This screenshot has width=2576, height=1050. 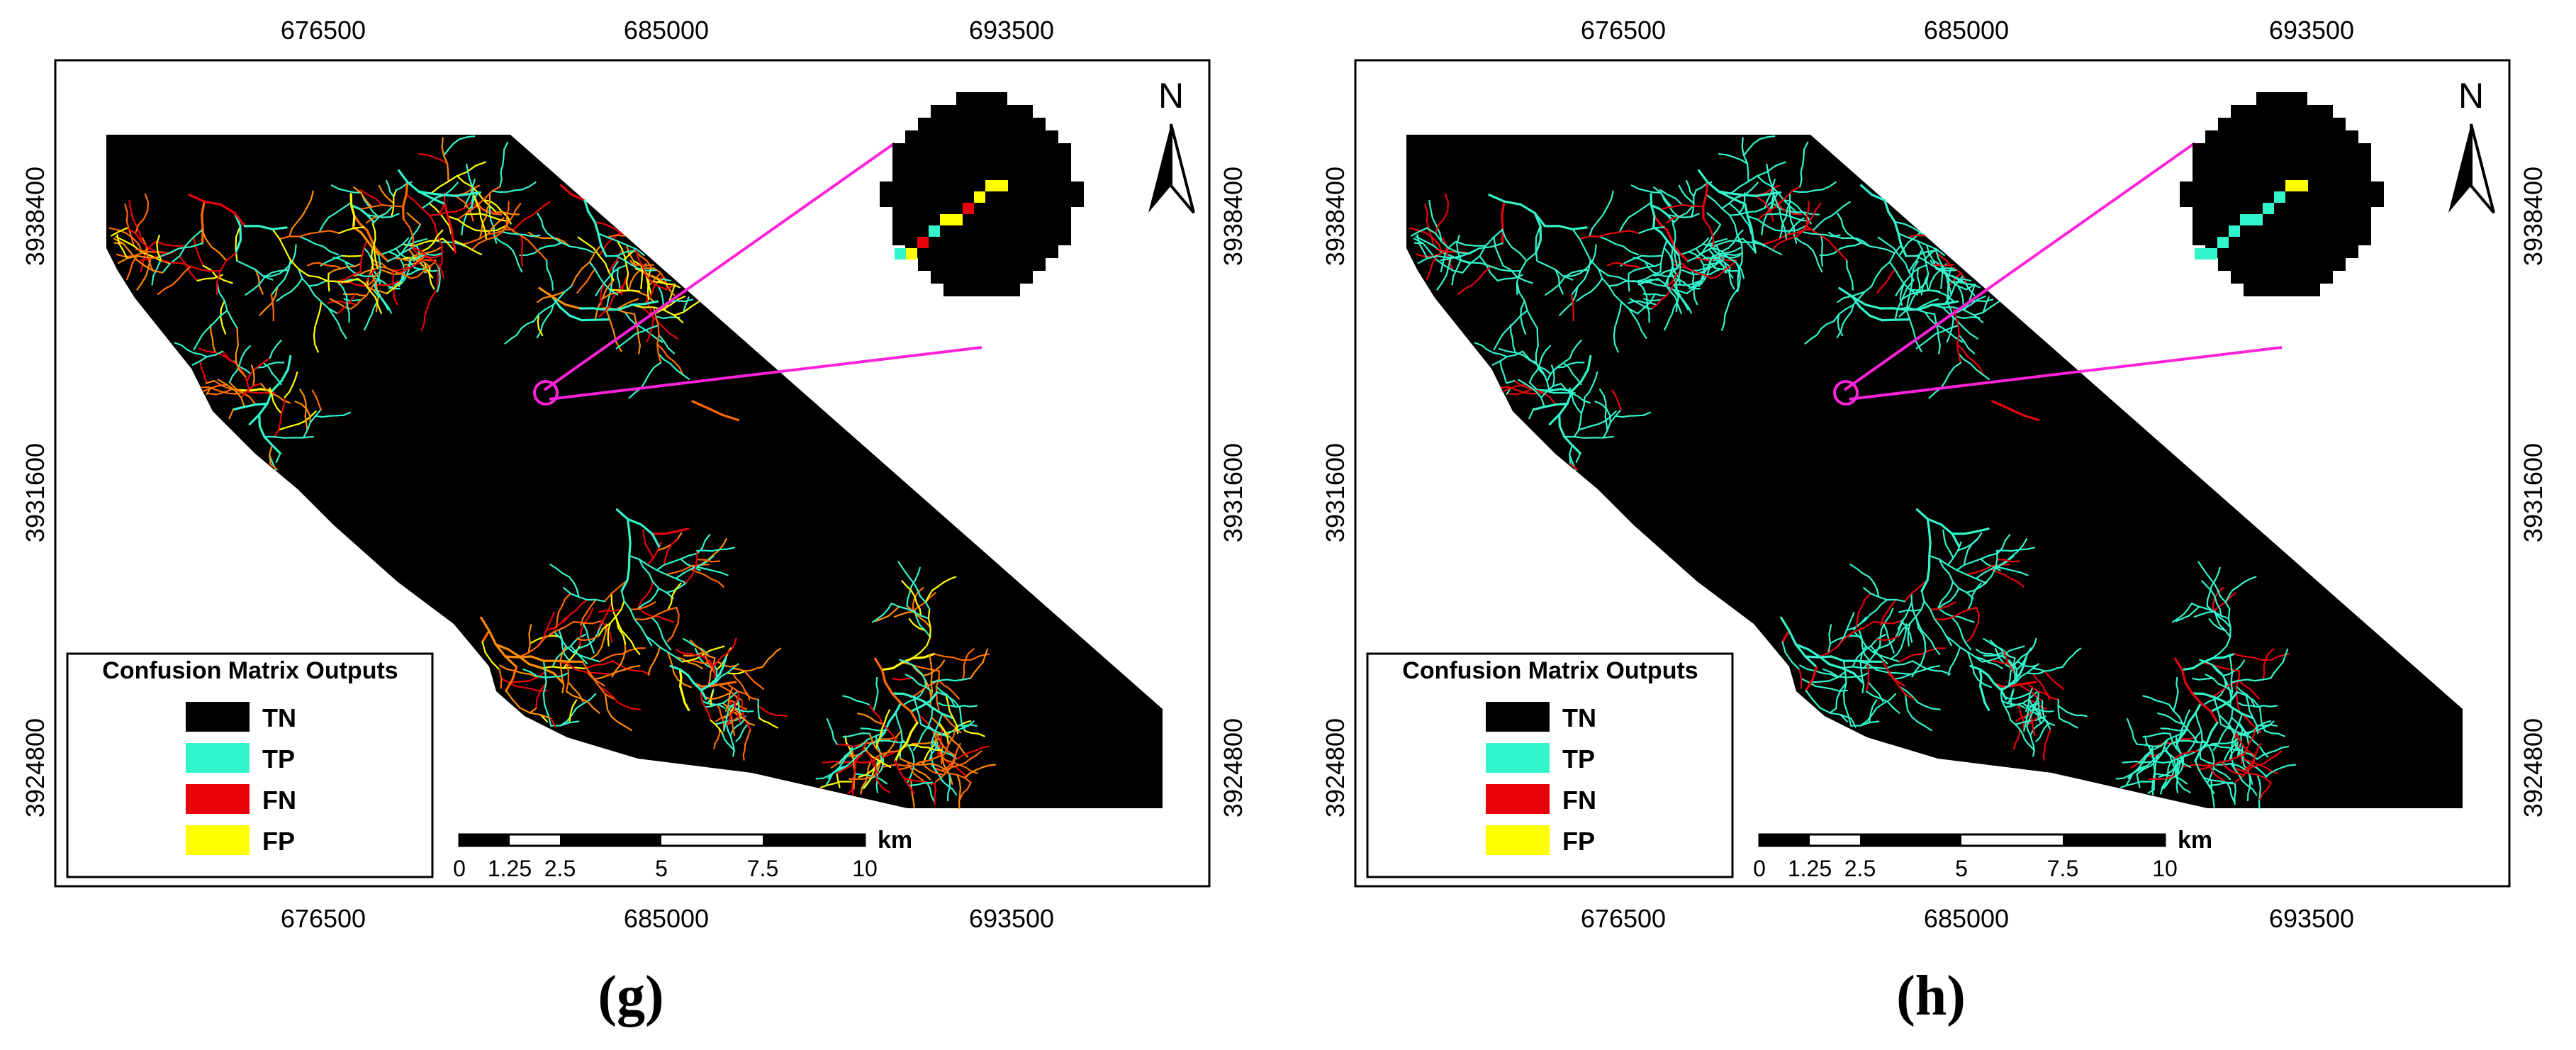 I want to click on subfigure-label-g: (g), so click(x=631, y=996).